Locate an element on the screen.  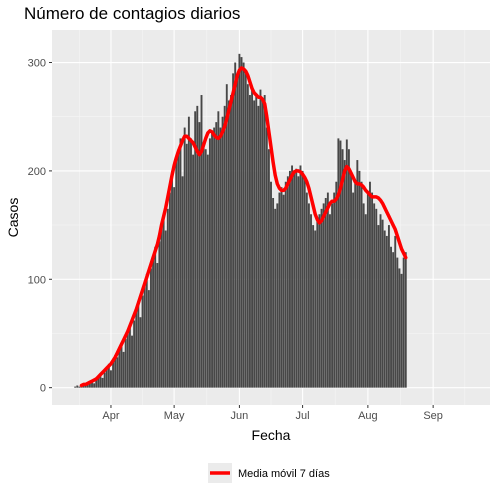
chart-title: Número de contagios diarios is located at coordinates (132, 13).